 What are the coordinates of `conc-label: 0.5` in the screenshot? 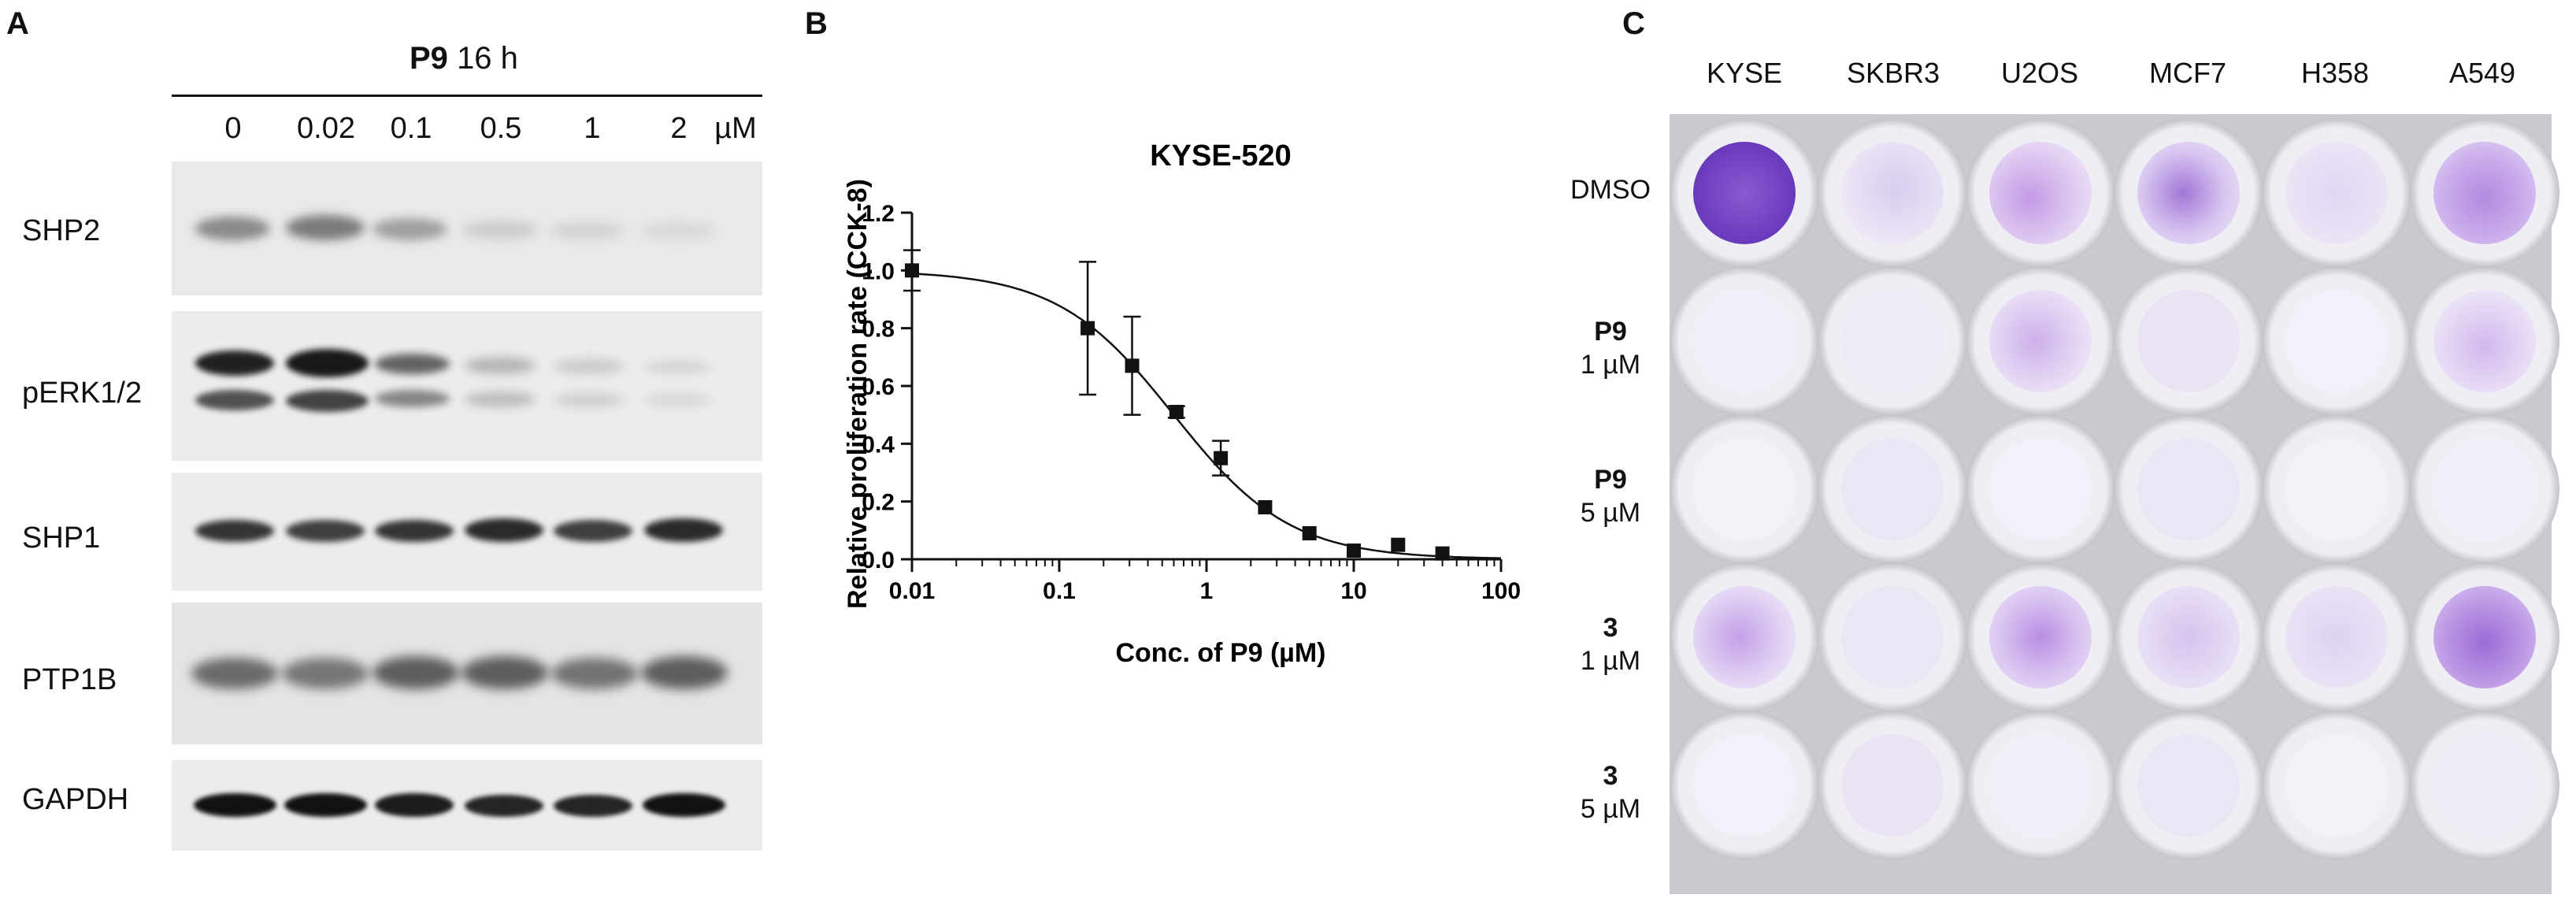 It's located at (501, 128).